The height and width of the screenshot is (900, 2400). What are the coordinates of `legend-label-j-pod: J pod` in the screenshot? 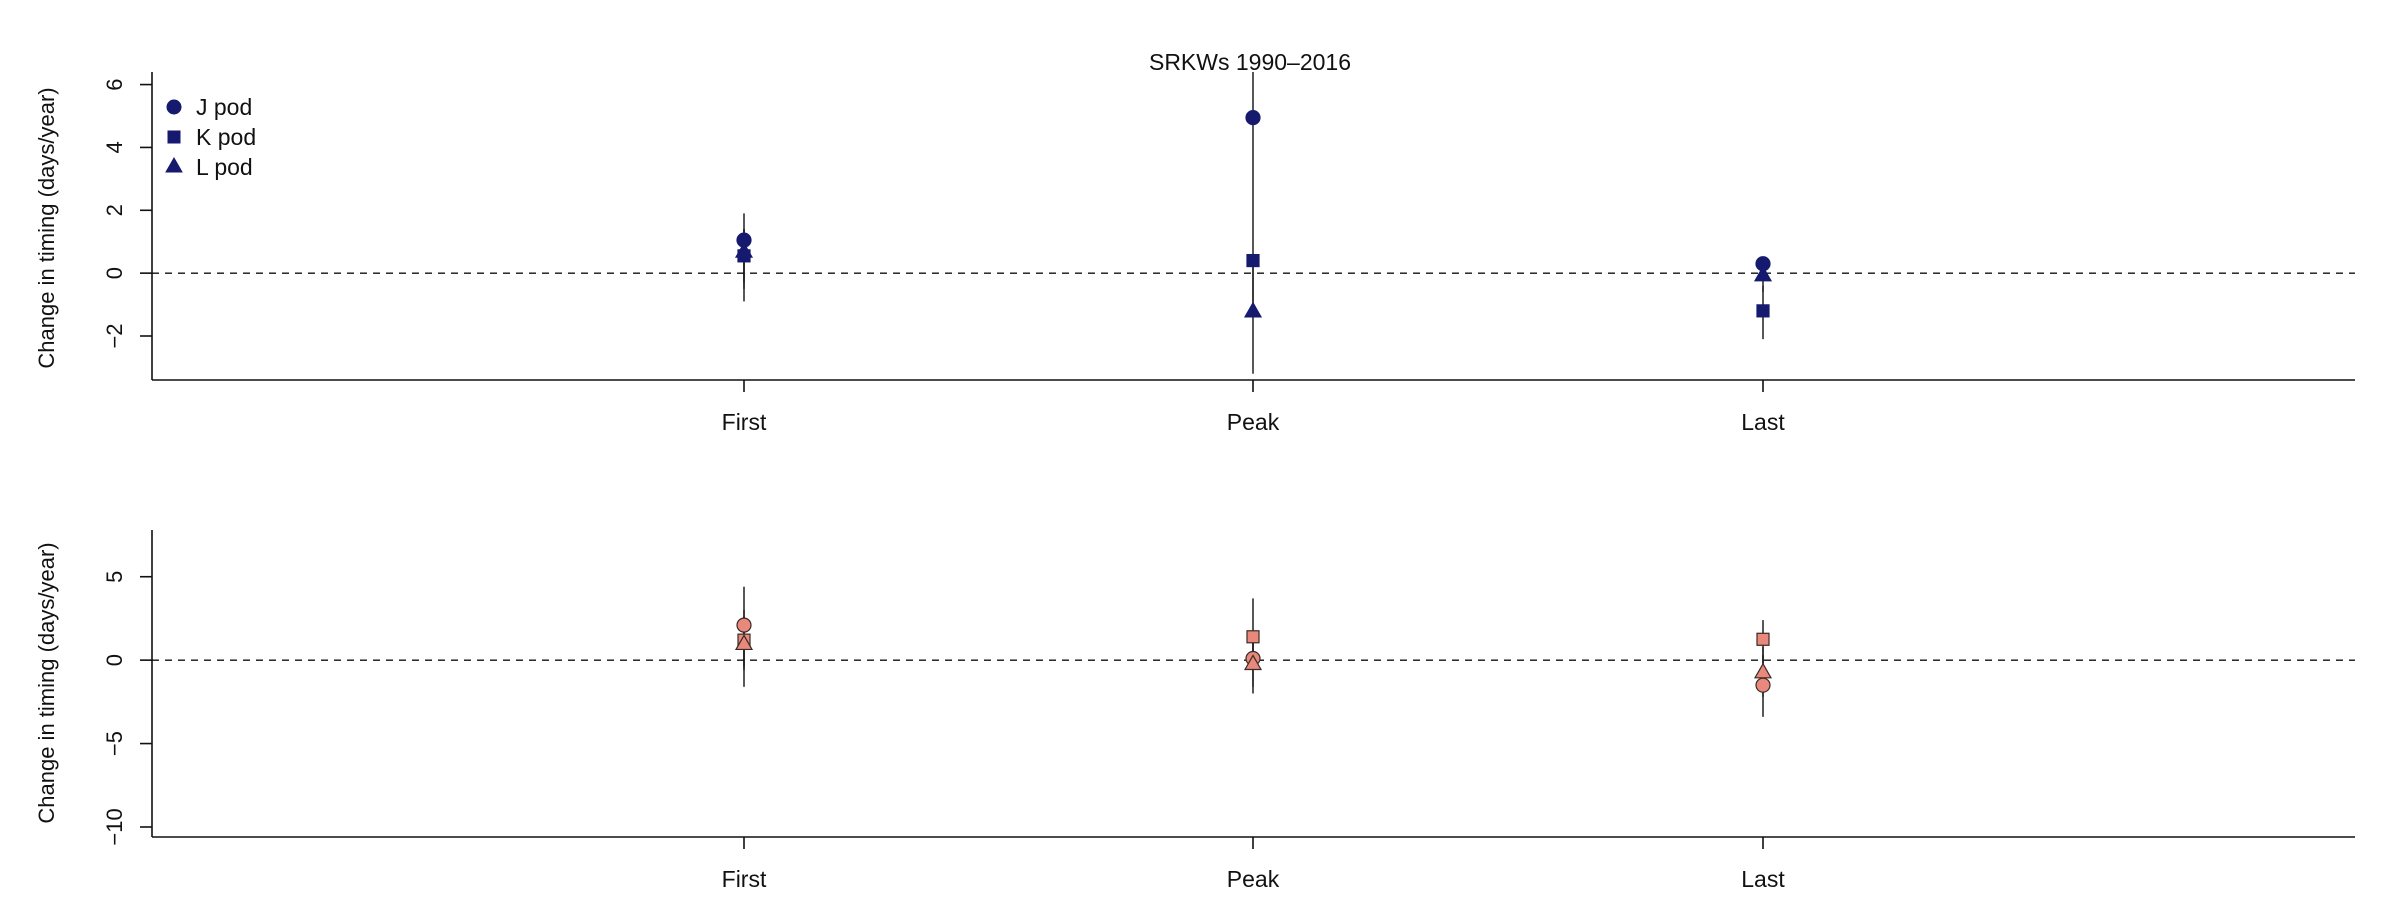 It's located at (224, 107).